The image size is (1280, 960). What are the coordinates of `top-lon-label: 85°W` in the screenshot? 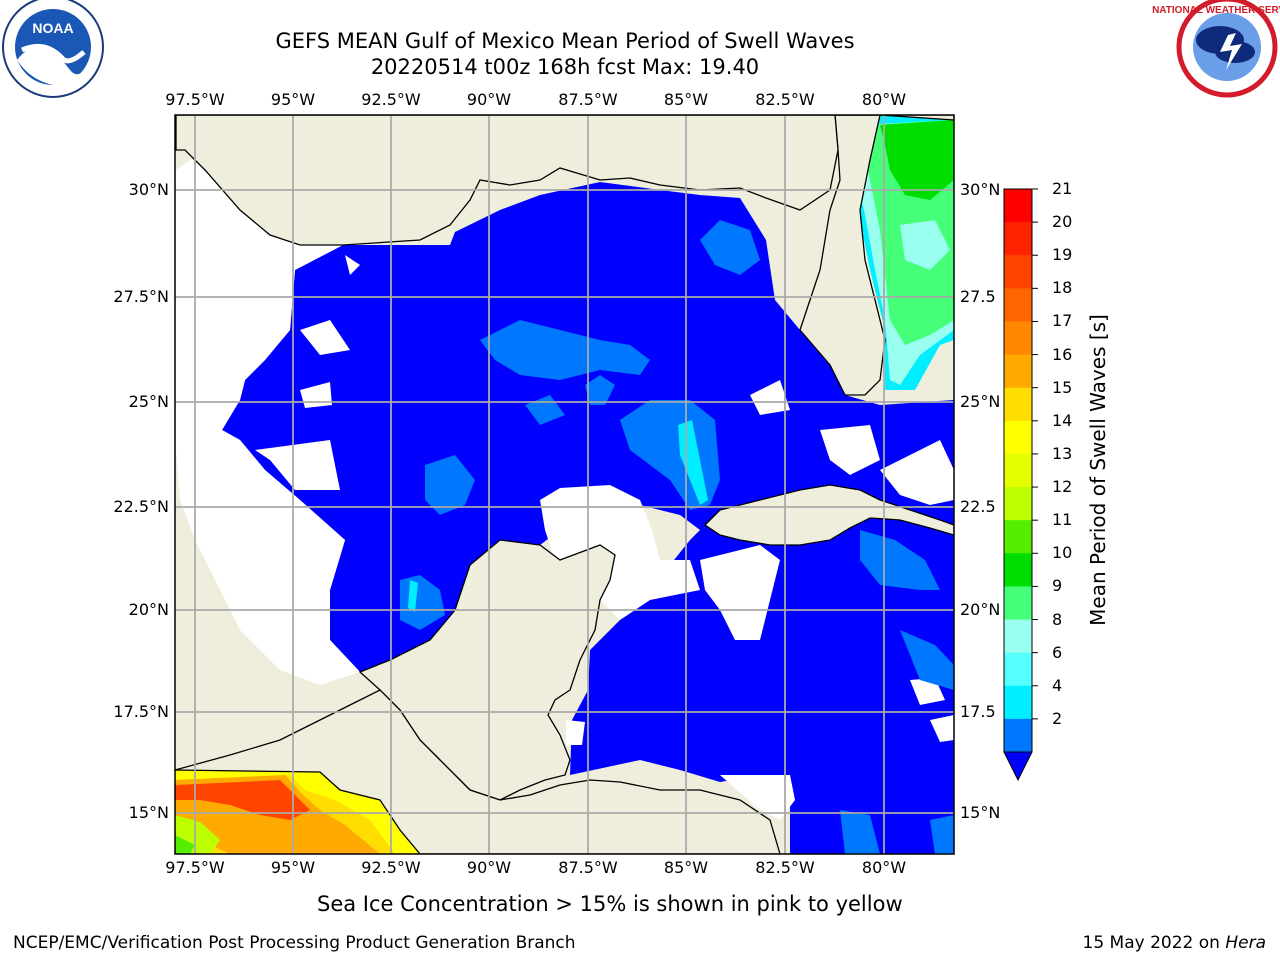 It's located at (686, 99).